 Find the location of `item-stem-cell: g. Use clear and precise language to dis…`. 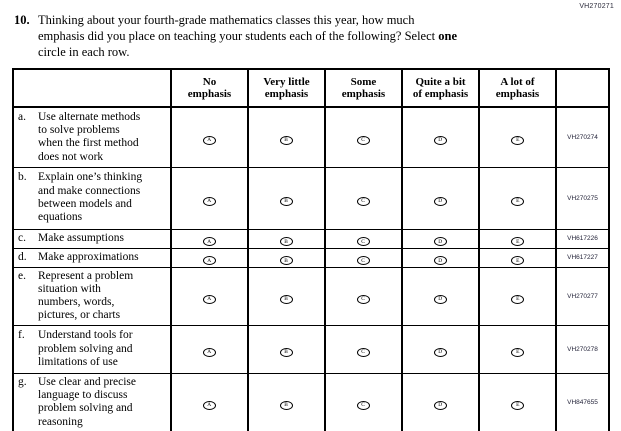

item-stem-cell: g. Use clear and precise language to dis… is located at coordinates (92, 401).